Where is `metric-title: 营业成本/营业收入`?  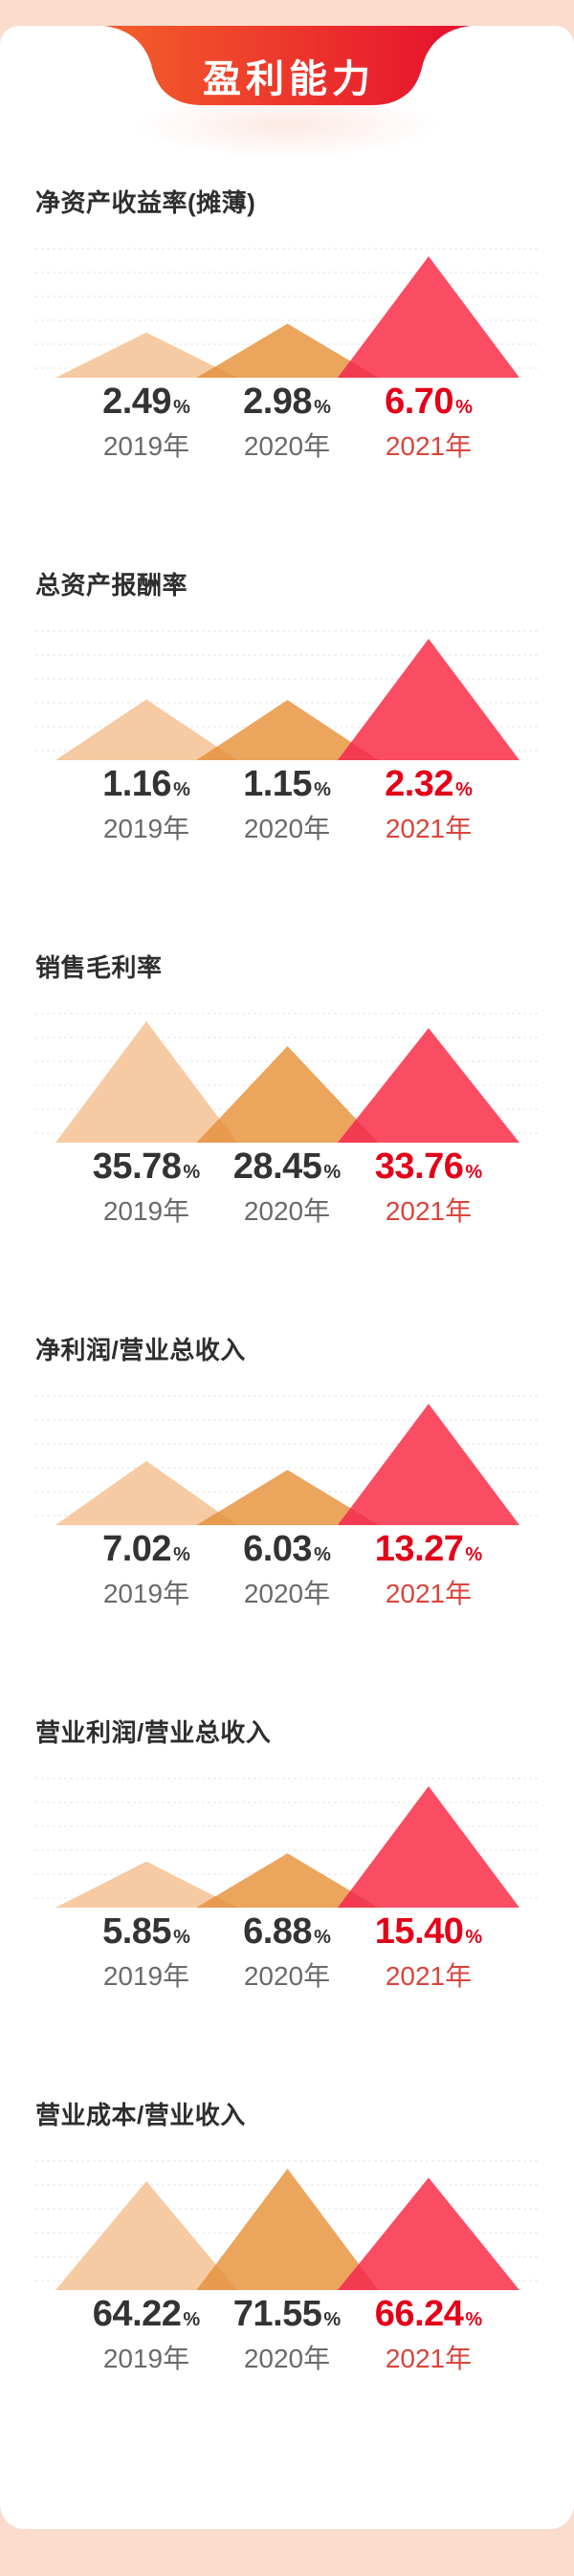 metric-title: 营业成本/营业收入 is located at coordinates (140, 2115).